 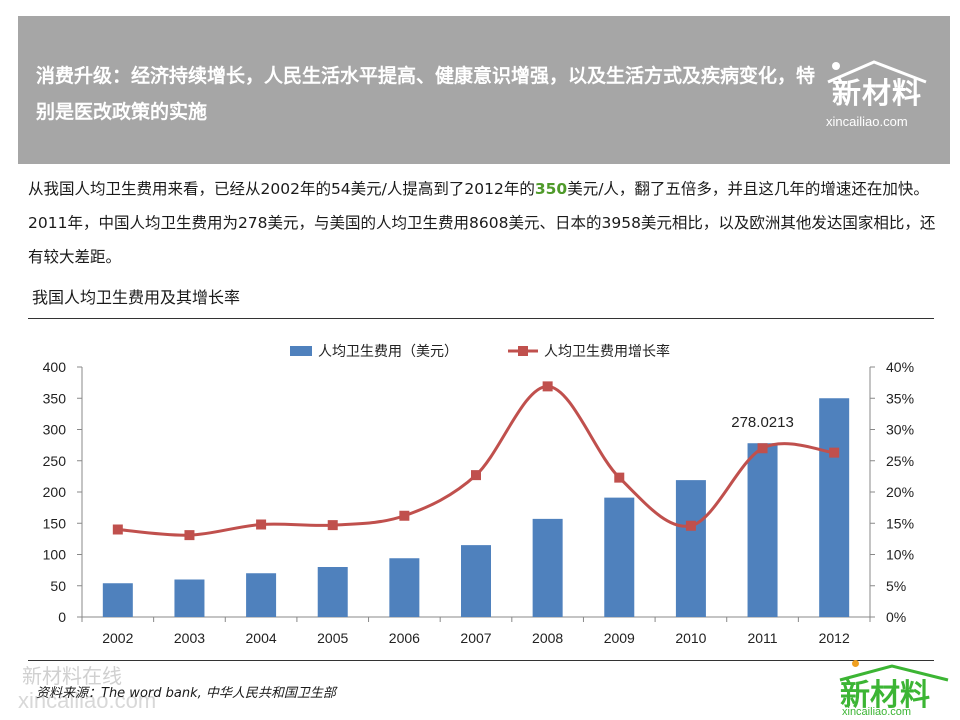 I want to click on y-right-tick-label: 10%, so click(x=900, y=555).